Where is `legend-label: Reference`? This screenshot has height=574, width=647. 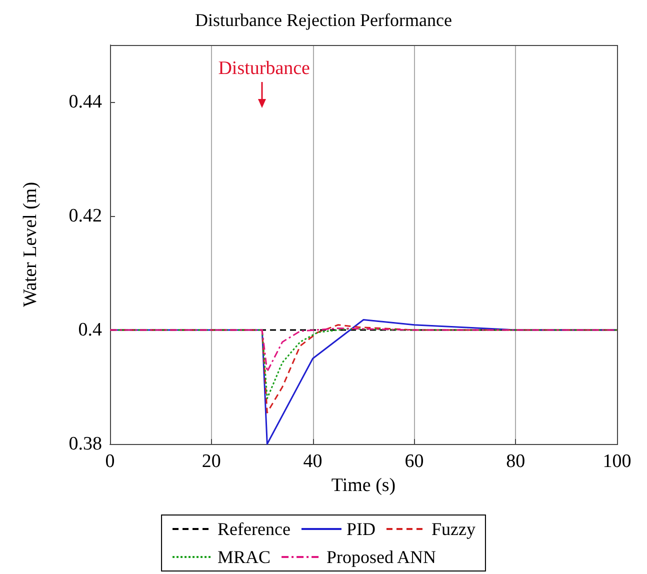
legend-label: Reference is located at coordinates (254, 529).